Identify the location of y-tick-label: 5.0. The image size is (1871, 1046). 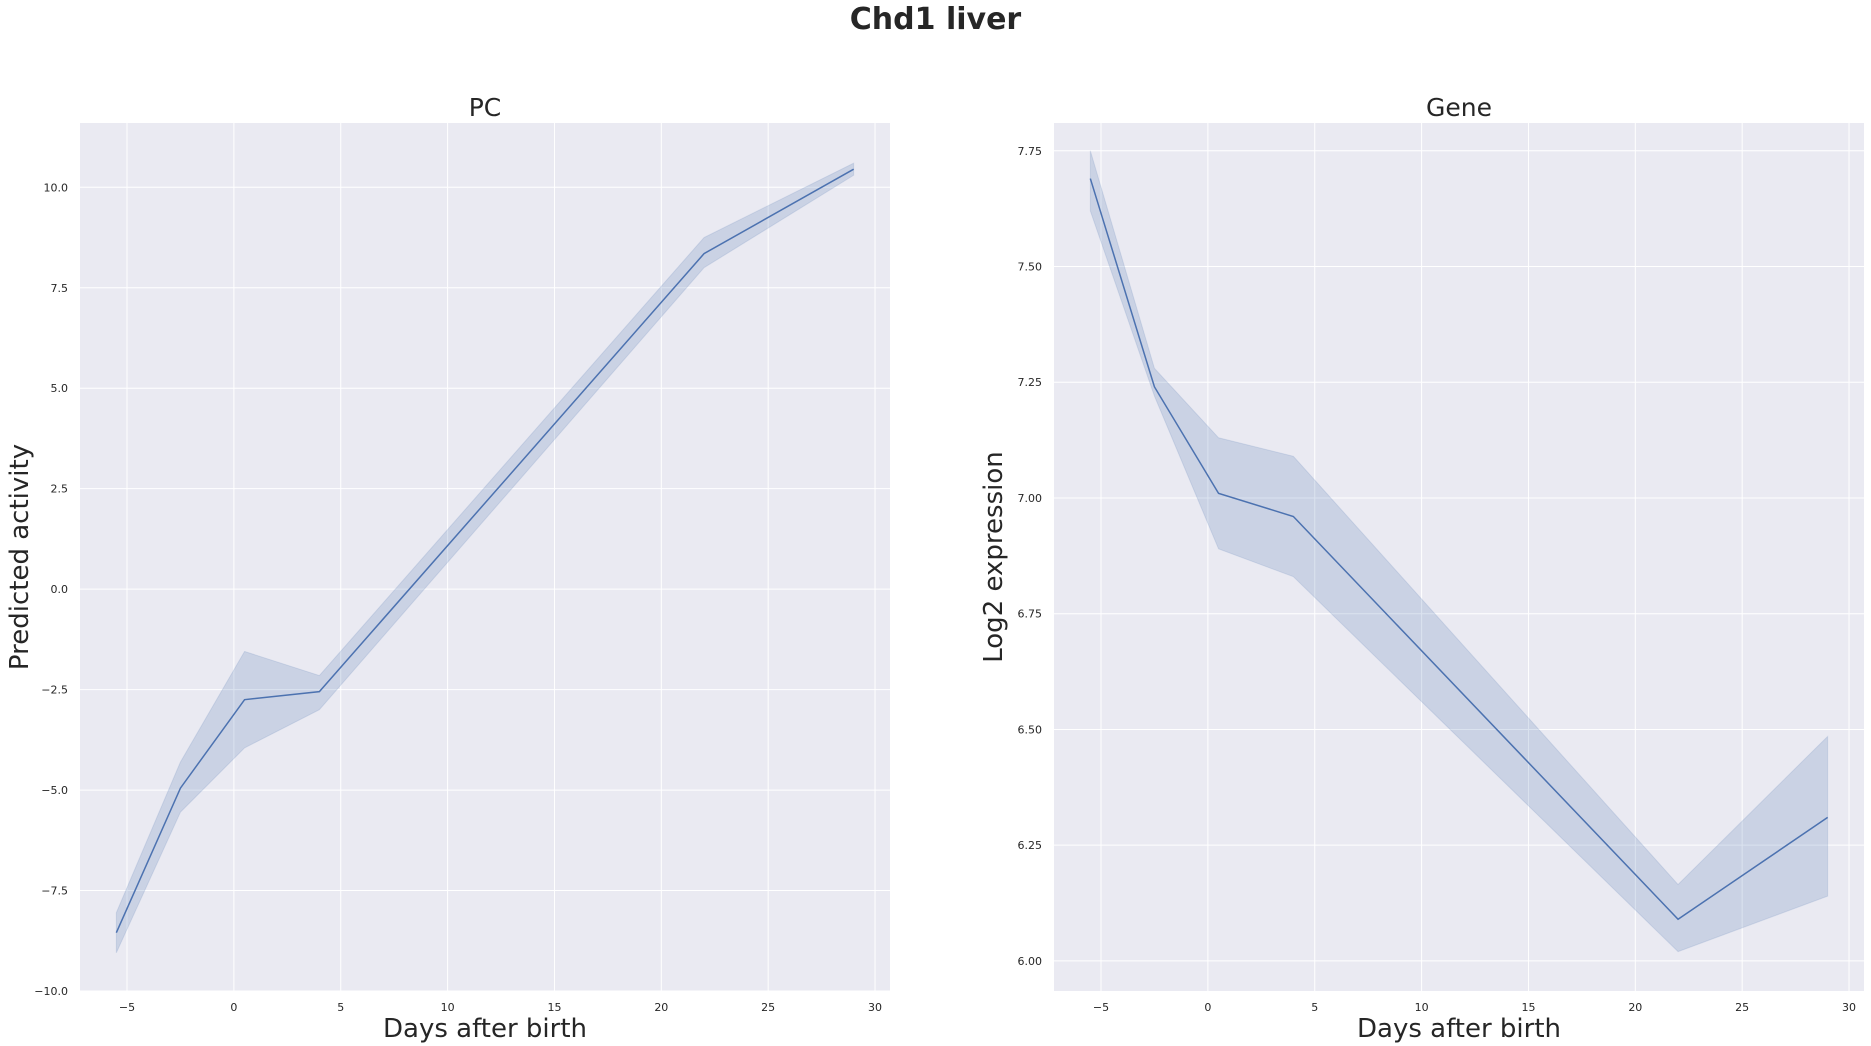
(60, 388).